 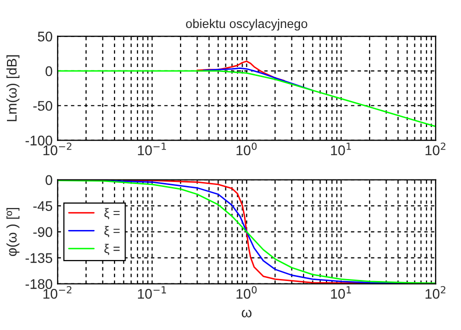 I want to click on y-tick-label: -45, so click(x=42, y=206).